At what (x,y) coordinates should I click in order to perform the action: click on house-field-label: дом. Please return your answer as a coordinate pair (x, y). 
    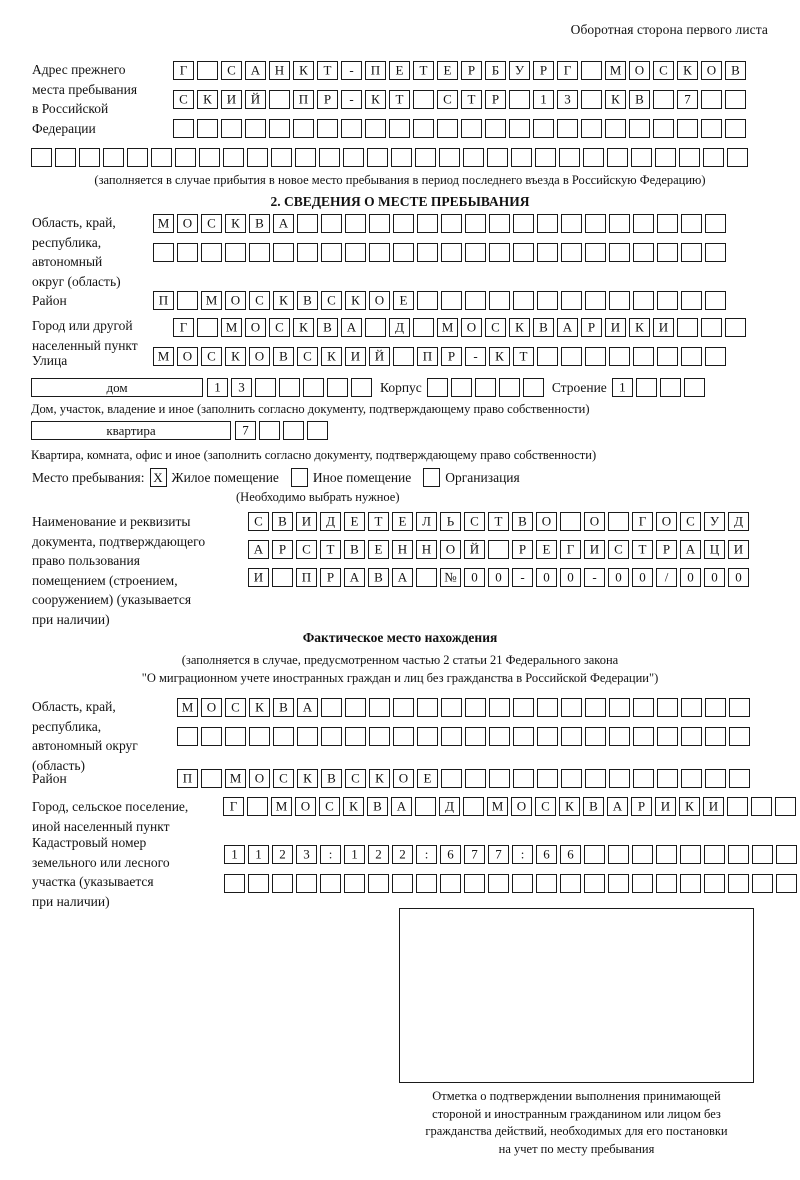
    Looking at the image, I should click on (117, 387).